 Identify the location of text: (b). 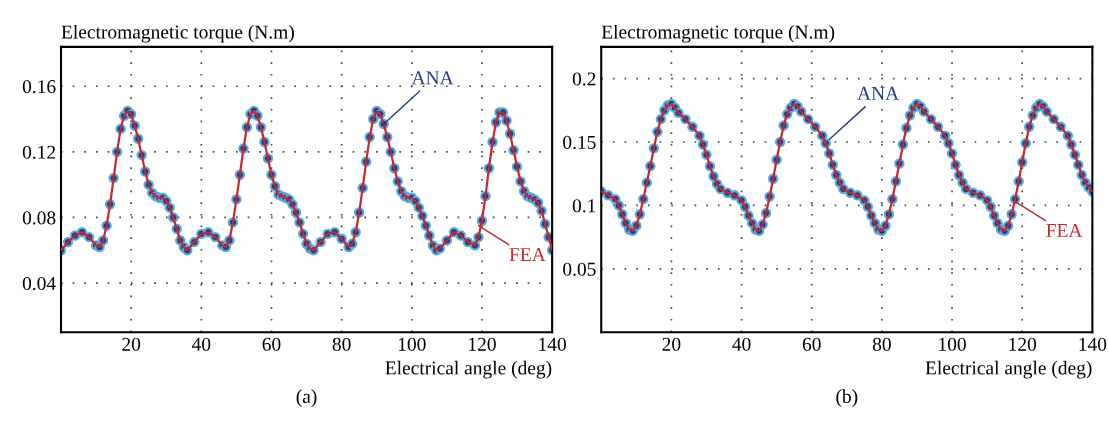
(847, 398).